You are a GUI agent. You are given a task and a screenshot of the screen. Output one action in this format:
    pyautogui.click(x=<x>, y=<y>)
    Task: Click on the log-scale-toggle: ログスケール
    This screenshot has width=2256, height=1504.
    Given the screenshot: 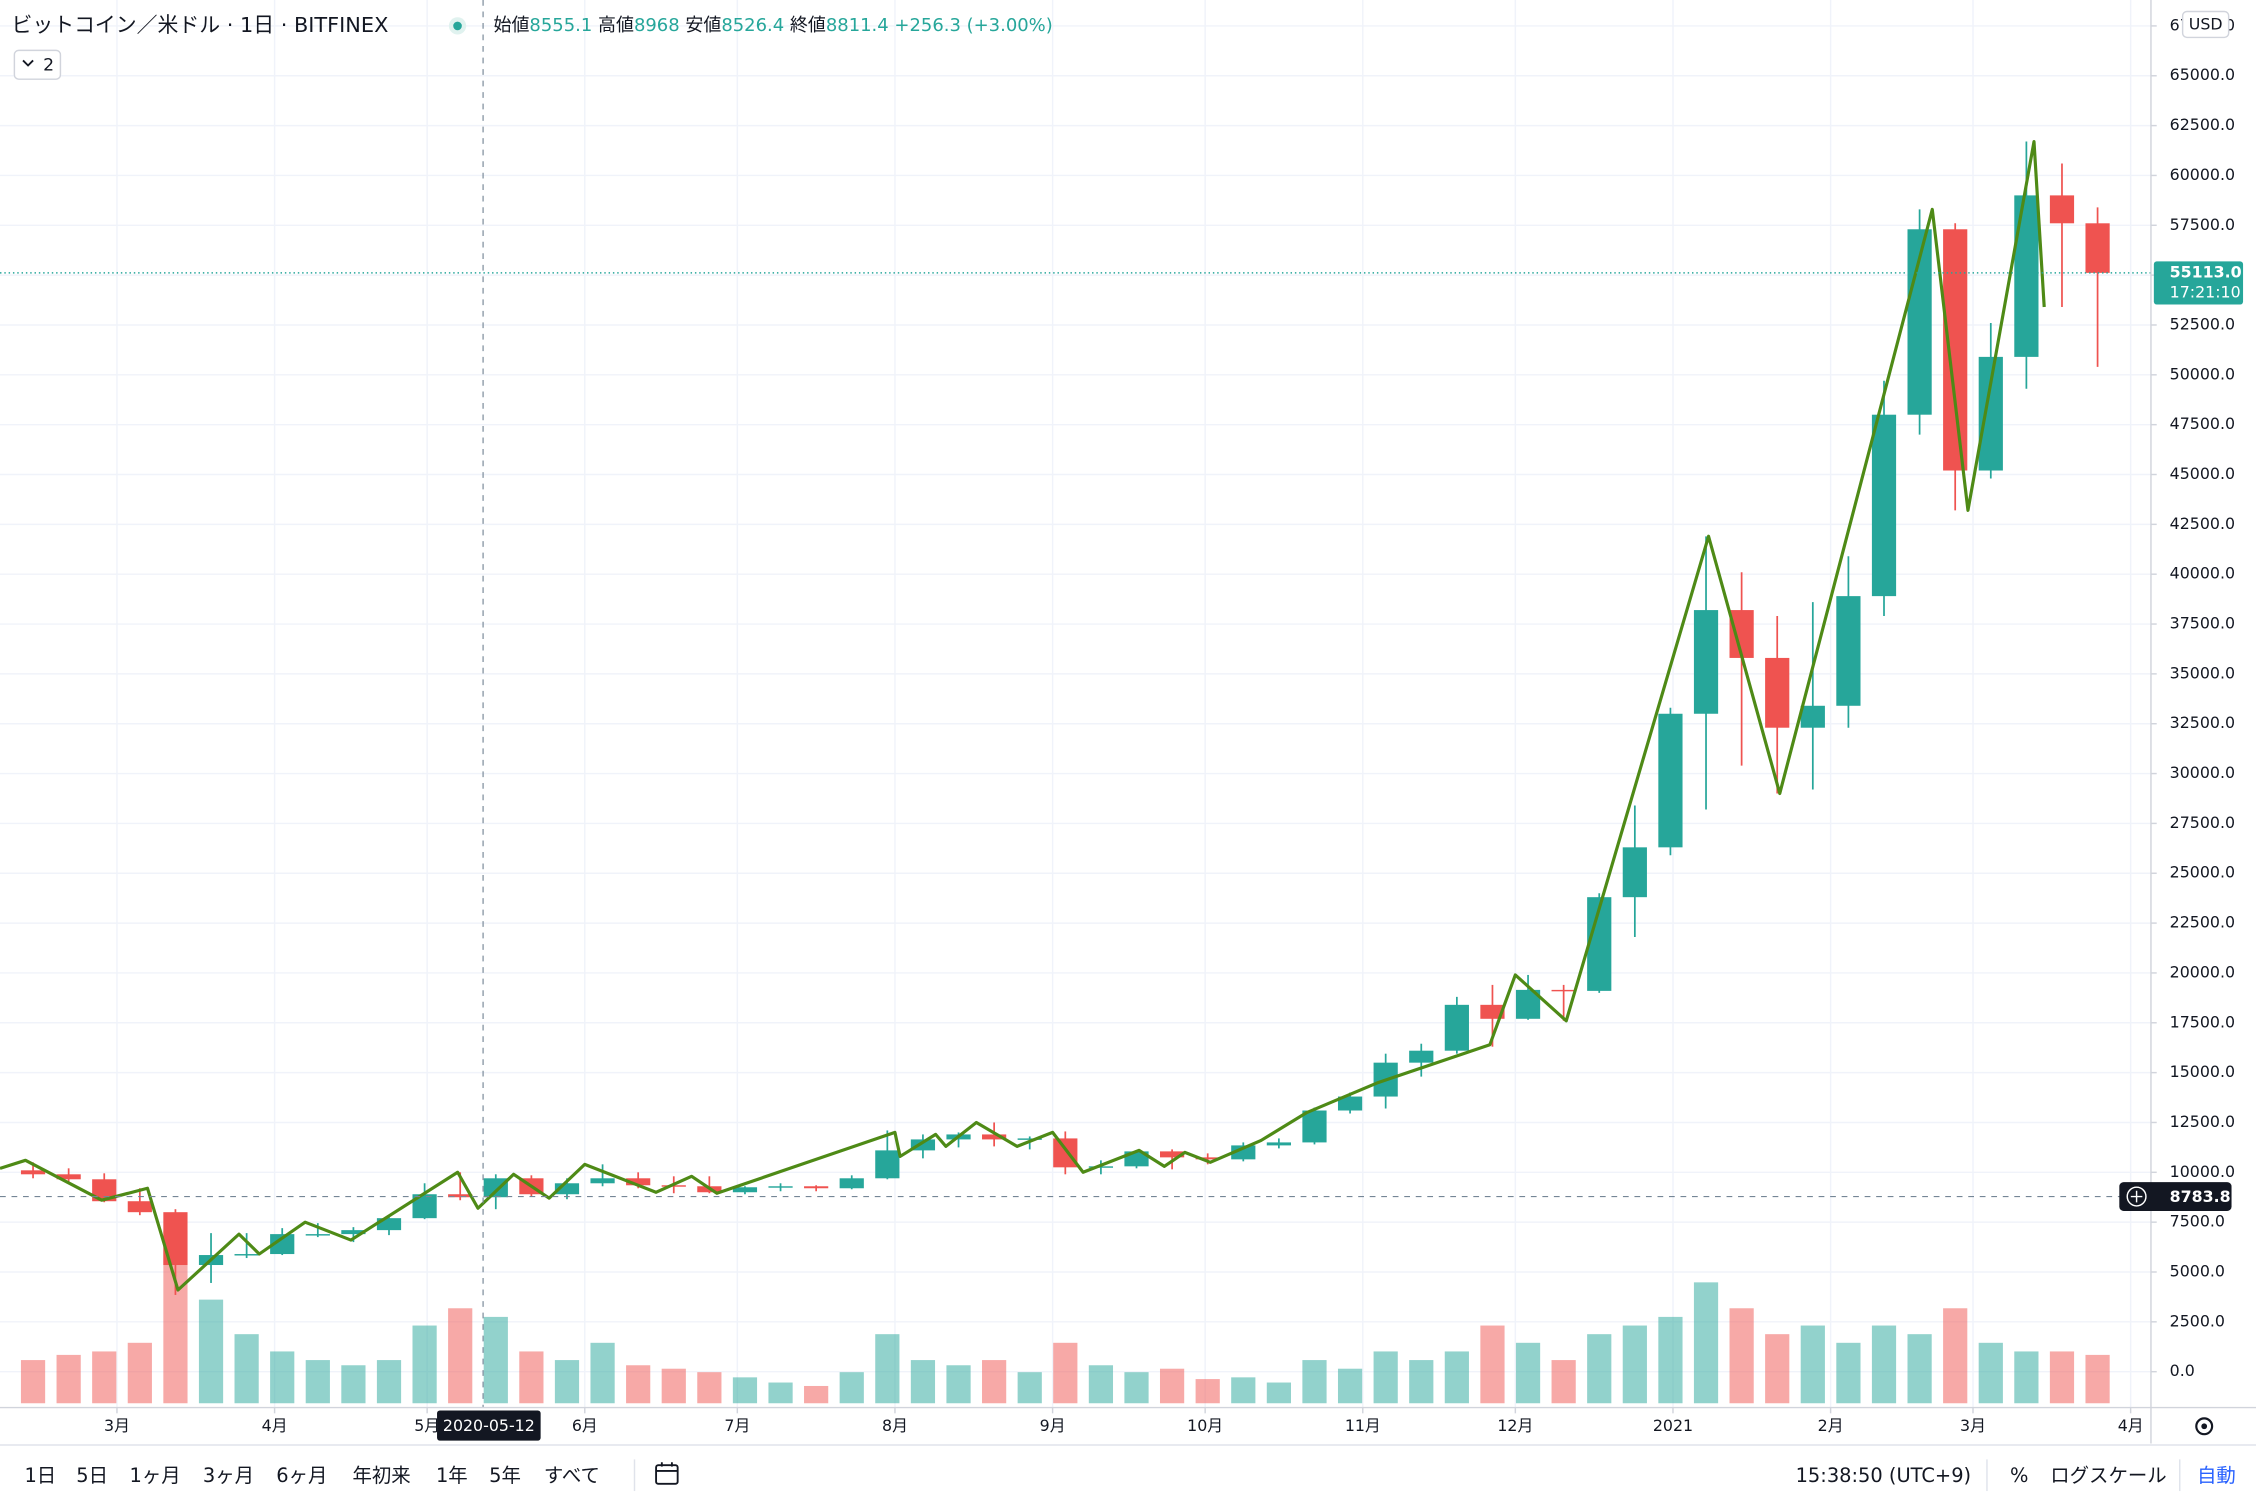 What is the action you would take?
    pyautogui.click(x=2108, y=1475)
    